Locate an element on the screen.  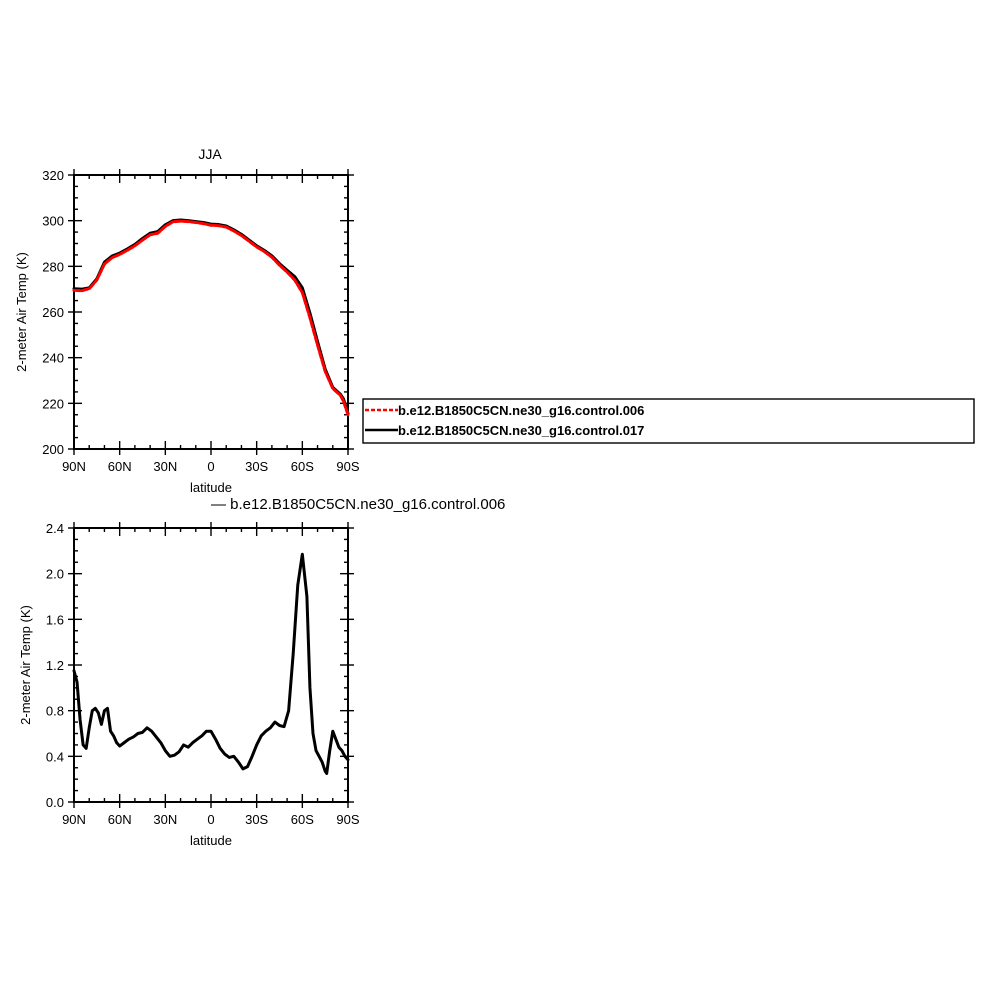
top-series-lines is located at coordinates (211, 317).